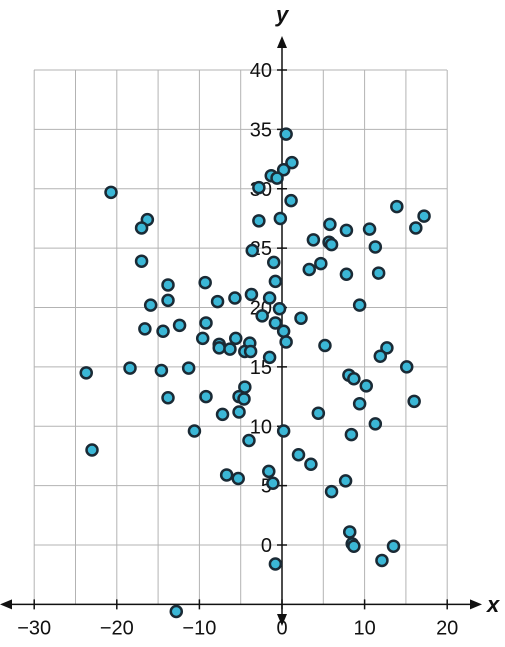  Describe the element at coordinates (493, 604) in the screenshot. I see `x-axis-title: x` at that location.